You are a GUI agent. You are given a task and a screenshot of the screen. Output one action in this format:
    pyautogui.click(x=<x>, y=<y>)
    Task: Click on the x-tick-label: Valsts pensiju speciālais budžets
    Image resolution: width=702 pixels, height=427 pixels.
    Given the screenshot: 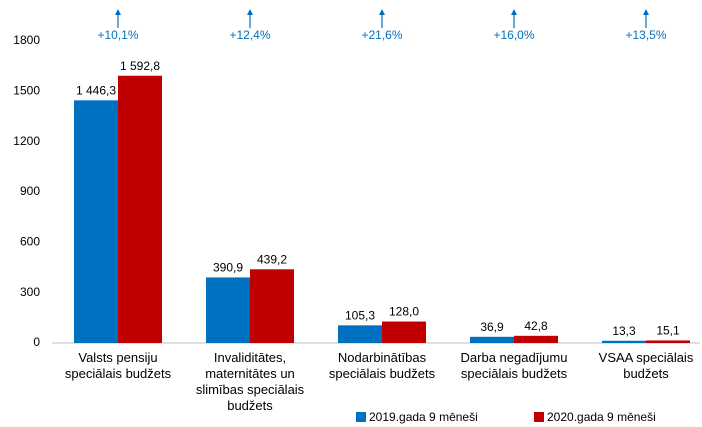 What is the action you would take?
    pyautogui.click(x=118, y=365)
    